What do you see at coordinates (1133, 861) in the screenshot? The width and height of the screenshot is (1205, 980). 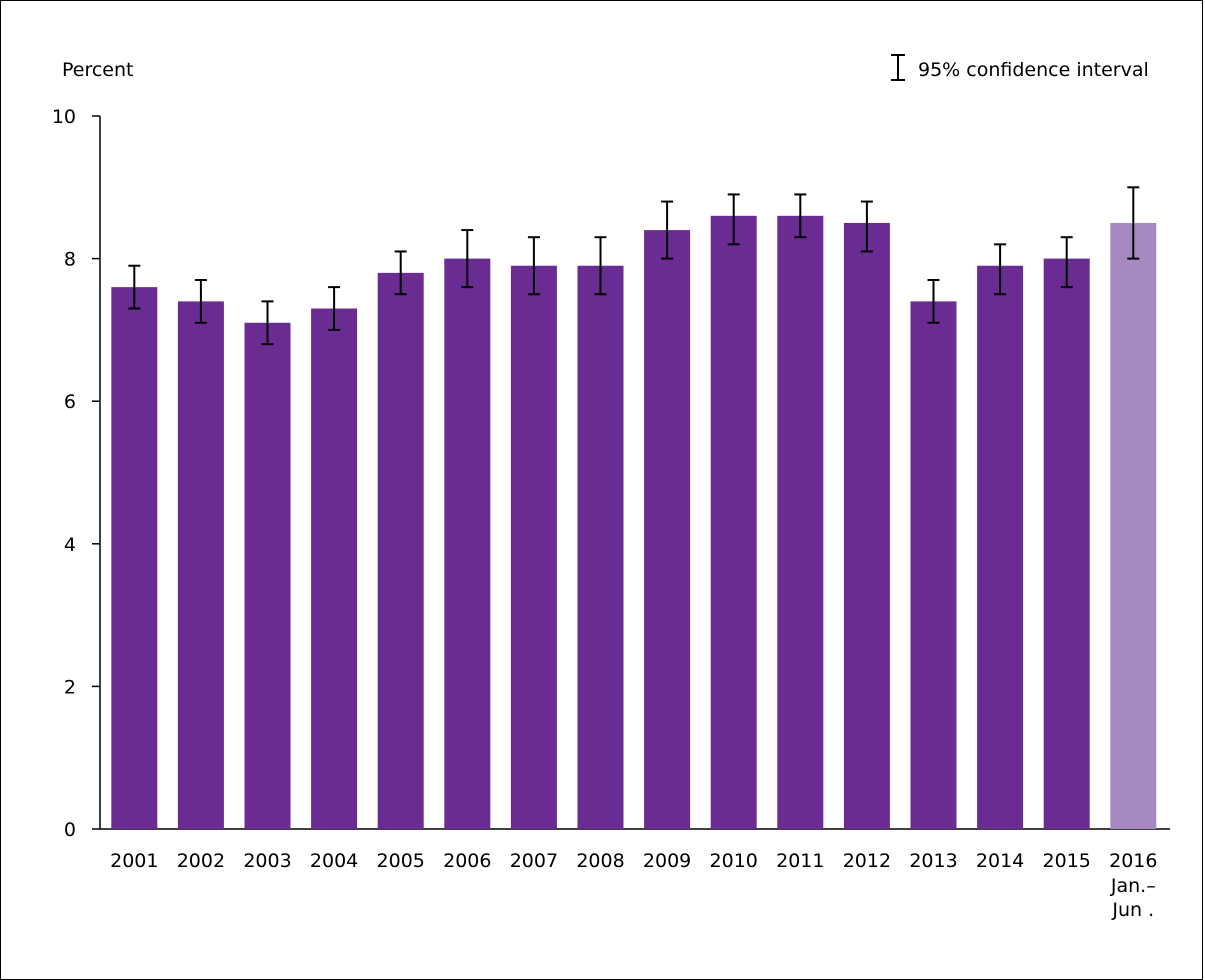 I see `x-tick-label-2016: 2016` at bounding box center [1133, 861].